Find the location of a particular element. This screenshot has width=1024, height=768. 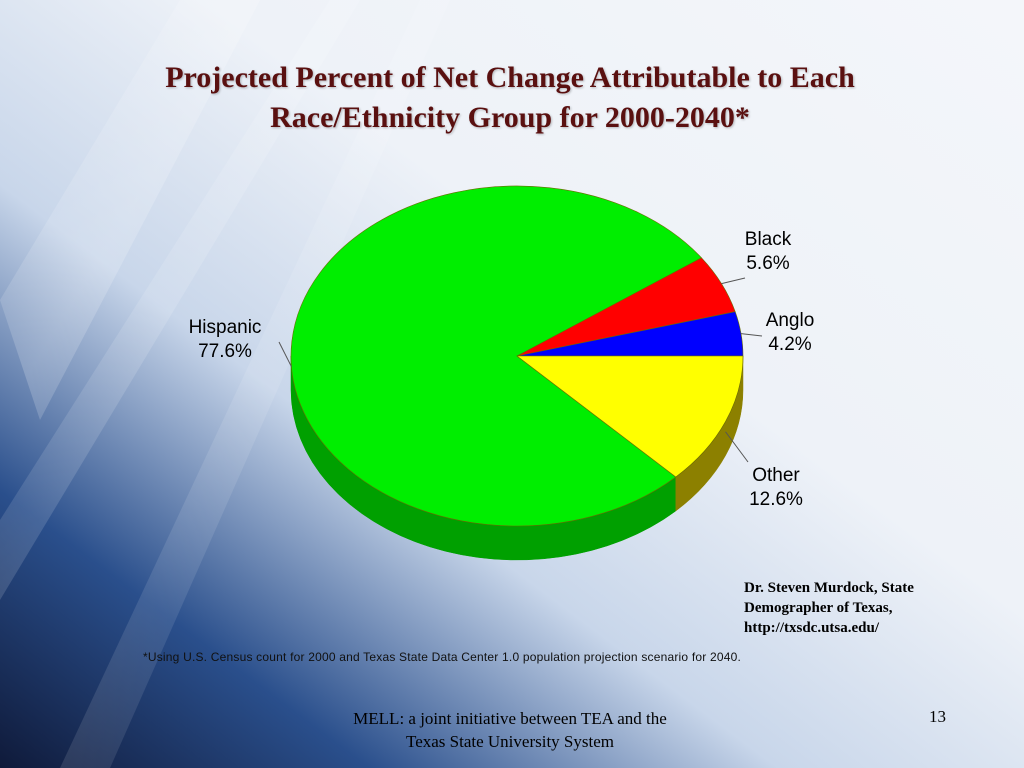

leader-hispanic is located at coordinates (285, 354).